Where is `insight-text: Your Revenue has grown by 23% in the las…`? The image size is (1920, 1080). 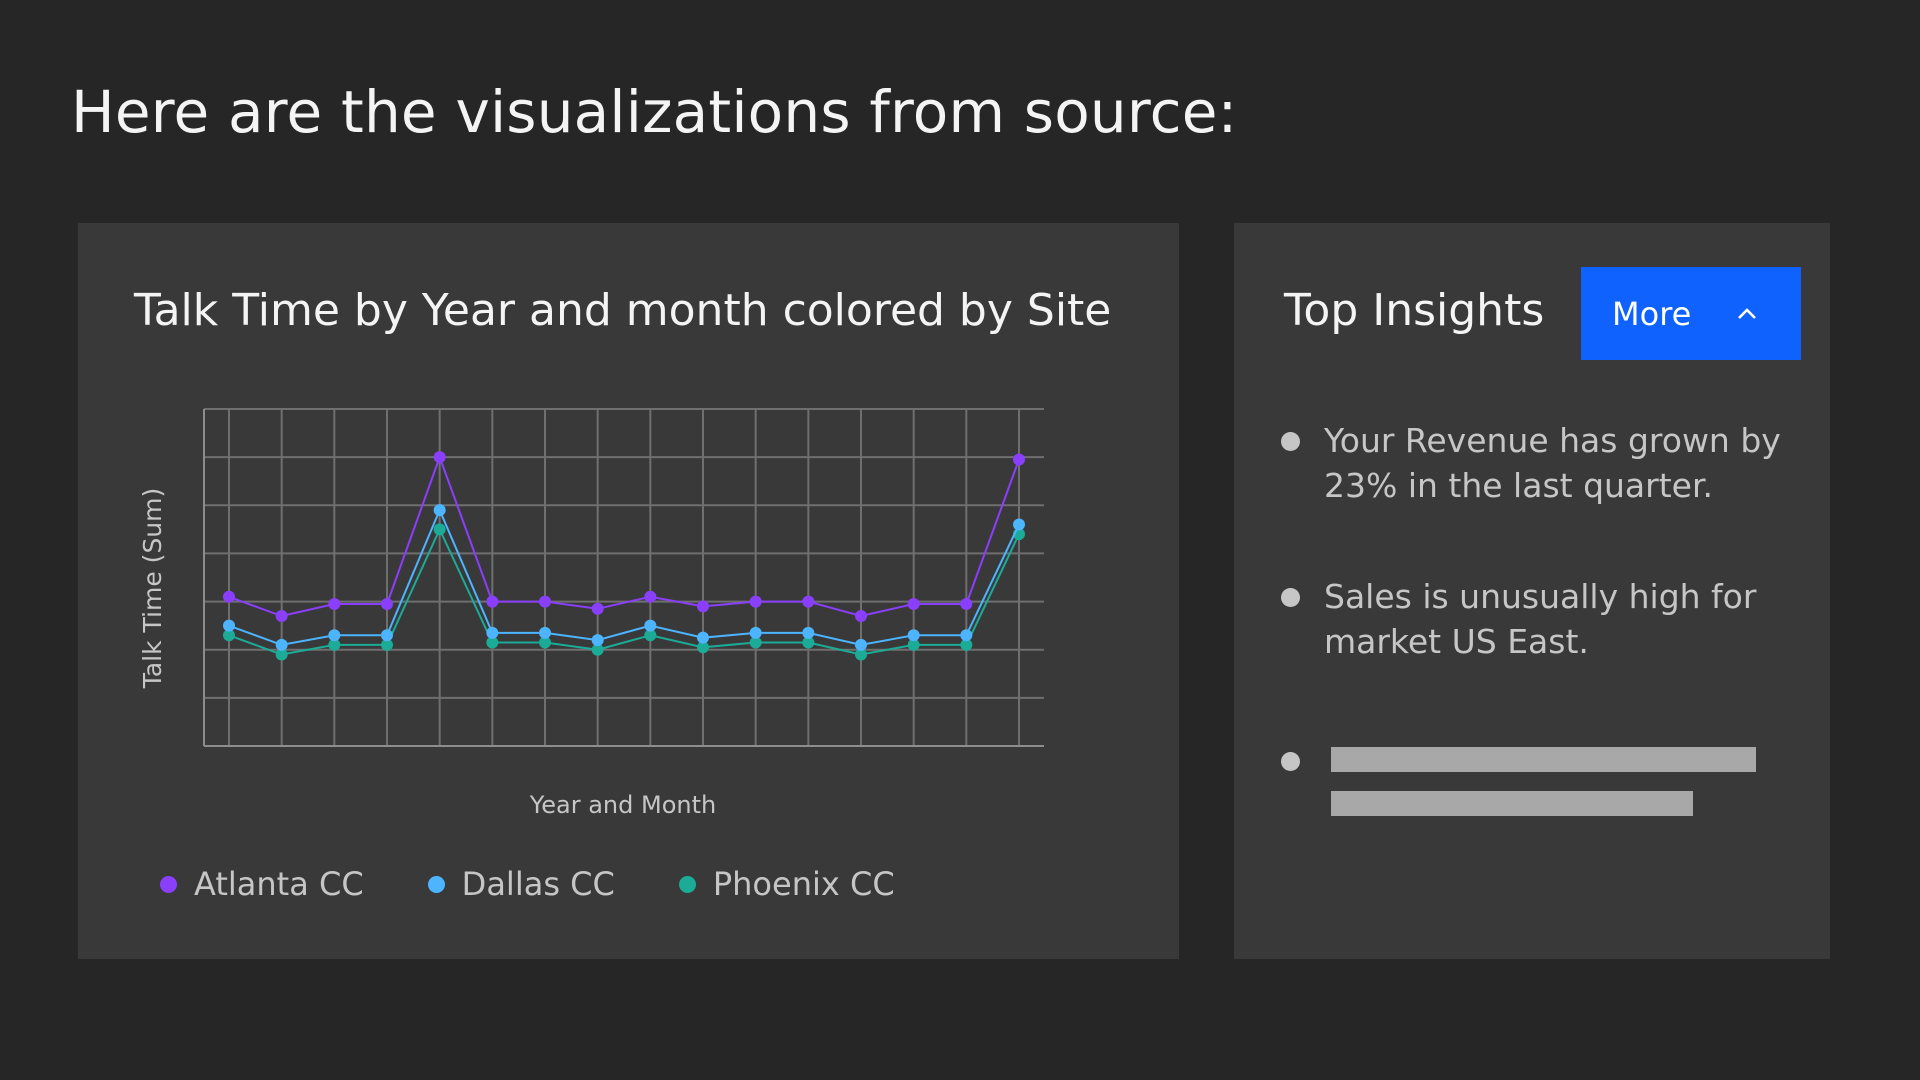 insight-text: Your Revenue has grown by 23% in the las… is located at coordinates (1552, 463).